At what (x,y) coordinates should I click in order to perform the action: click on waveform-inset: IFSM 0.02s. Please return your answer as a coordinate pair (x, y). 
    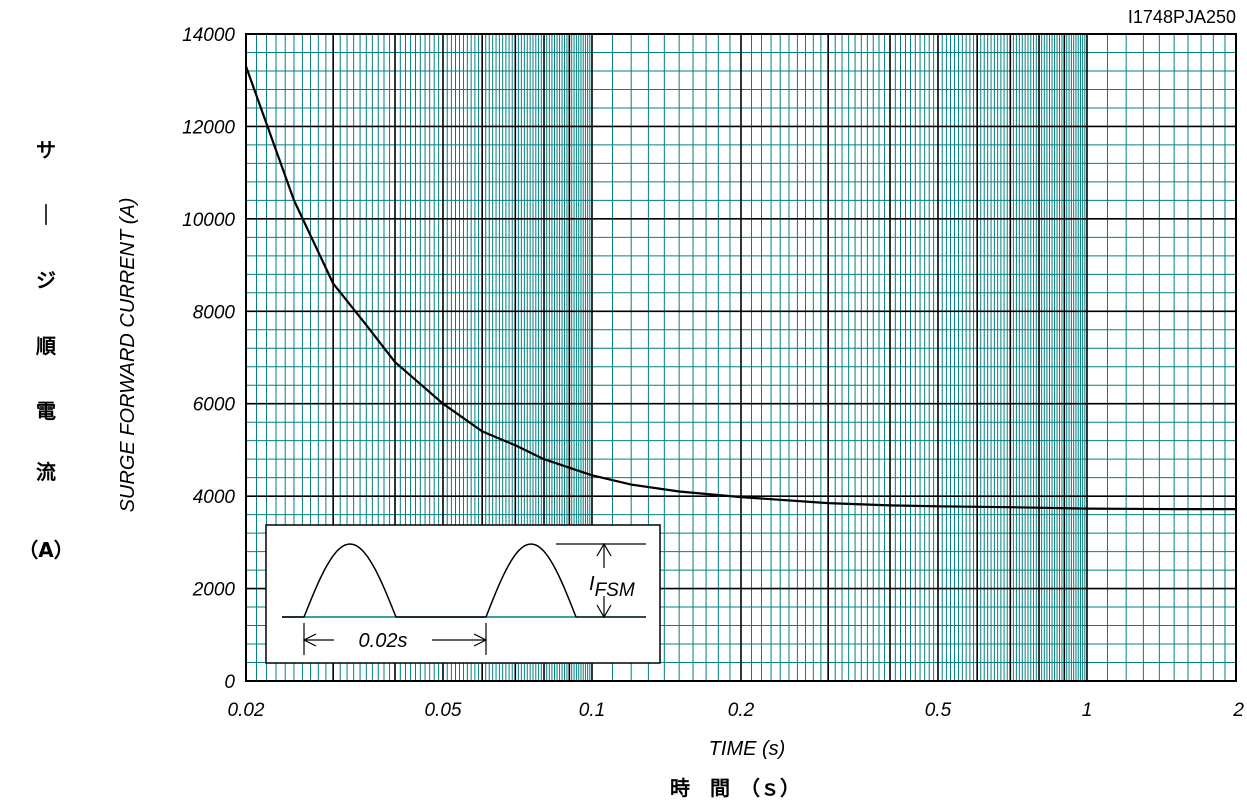
    Looking at the image, I should click on (463, 594).